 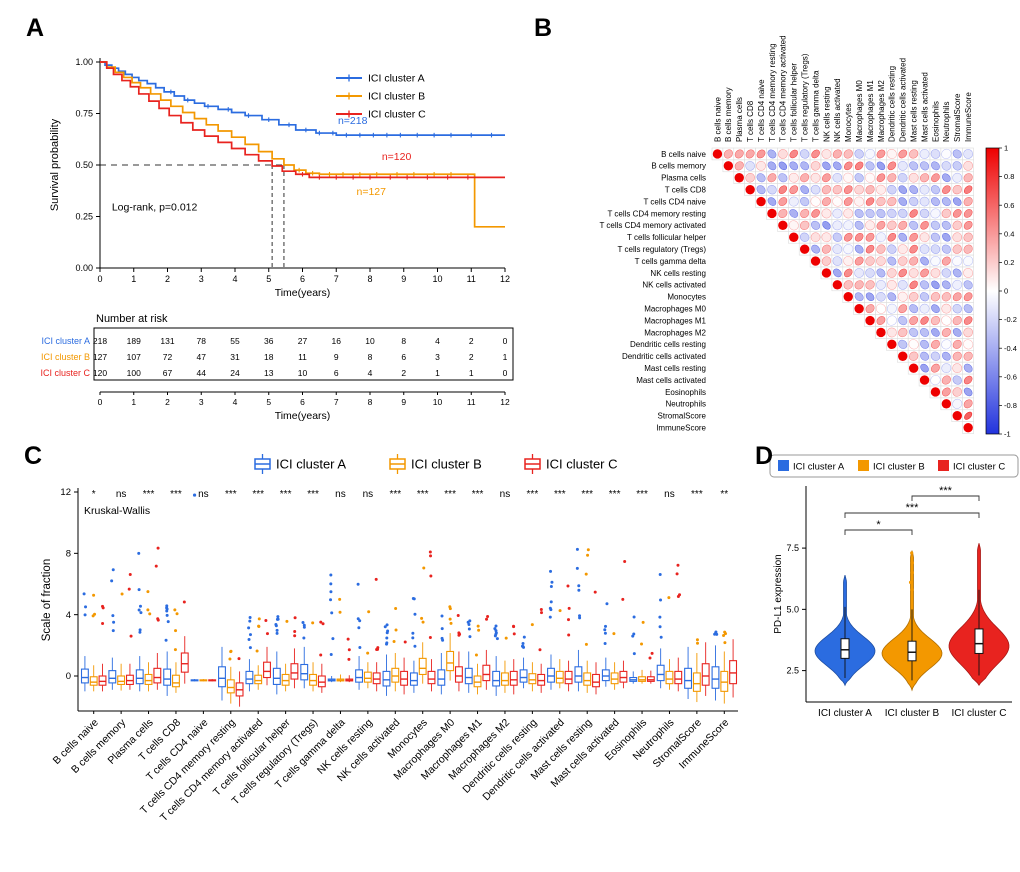 I want to click on svg-text: Neutrophils, so click(x=686, y=404).